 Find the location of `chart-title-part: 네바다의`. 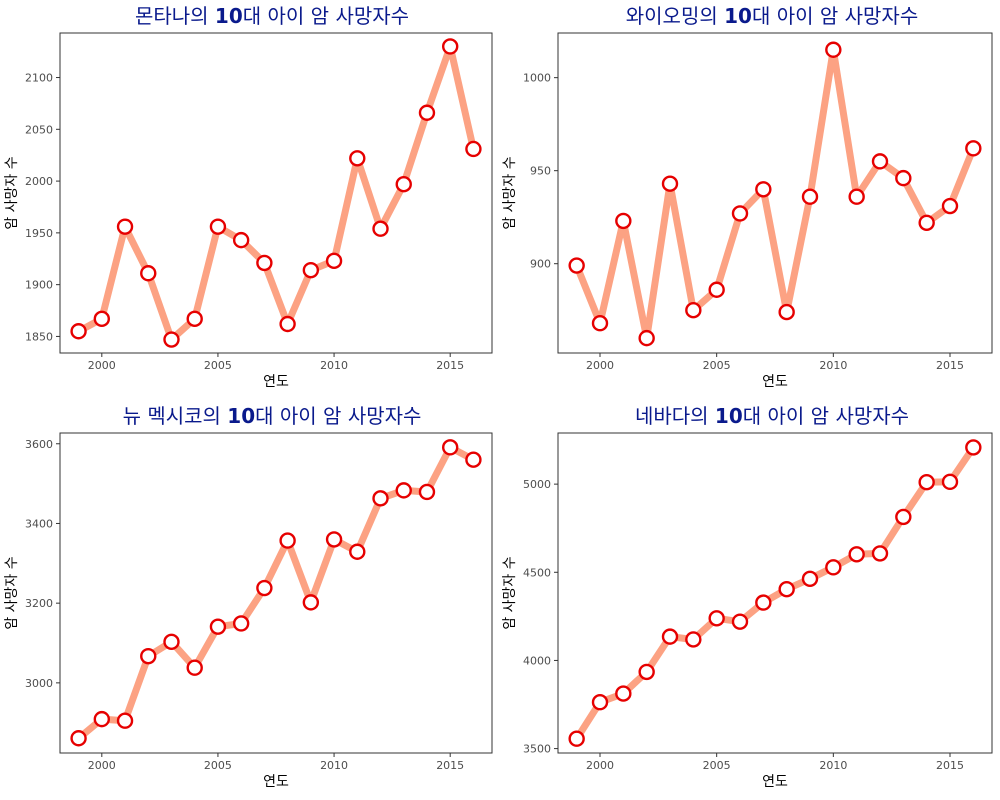

chart-title-part: 네바다의 is located at coordinates (675, 416).